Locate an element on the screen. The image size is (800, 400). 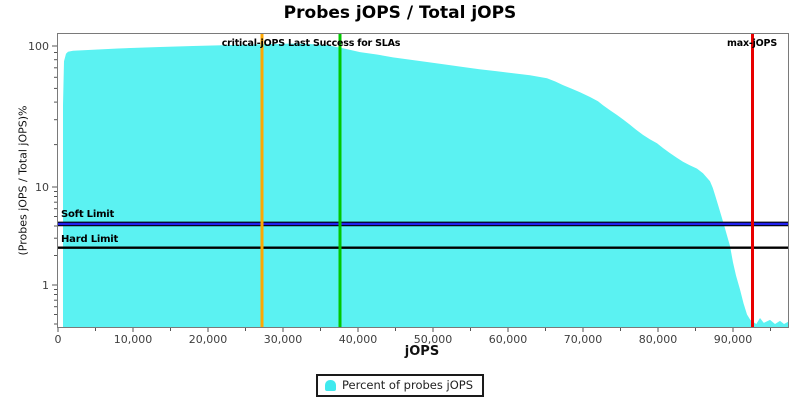
x-tick-label: 30,000 is located at coordinates (283, 339).